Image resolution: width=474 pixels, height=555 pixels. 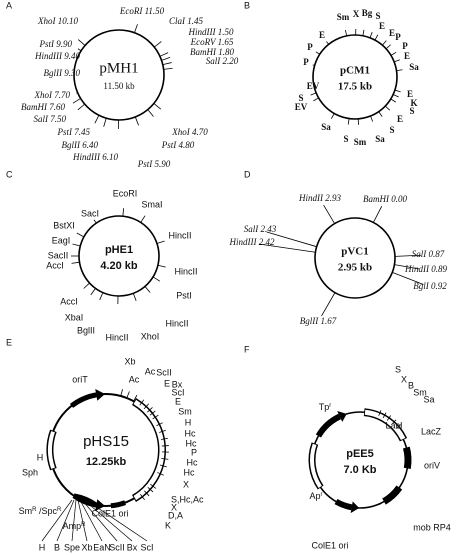 What do you see at coordinates (330, 406) in the screenshot?
I see `superscript: r` at bounding box center [330, 406].